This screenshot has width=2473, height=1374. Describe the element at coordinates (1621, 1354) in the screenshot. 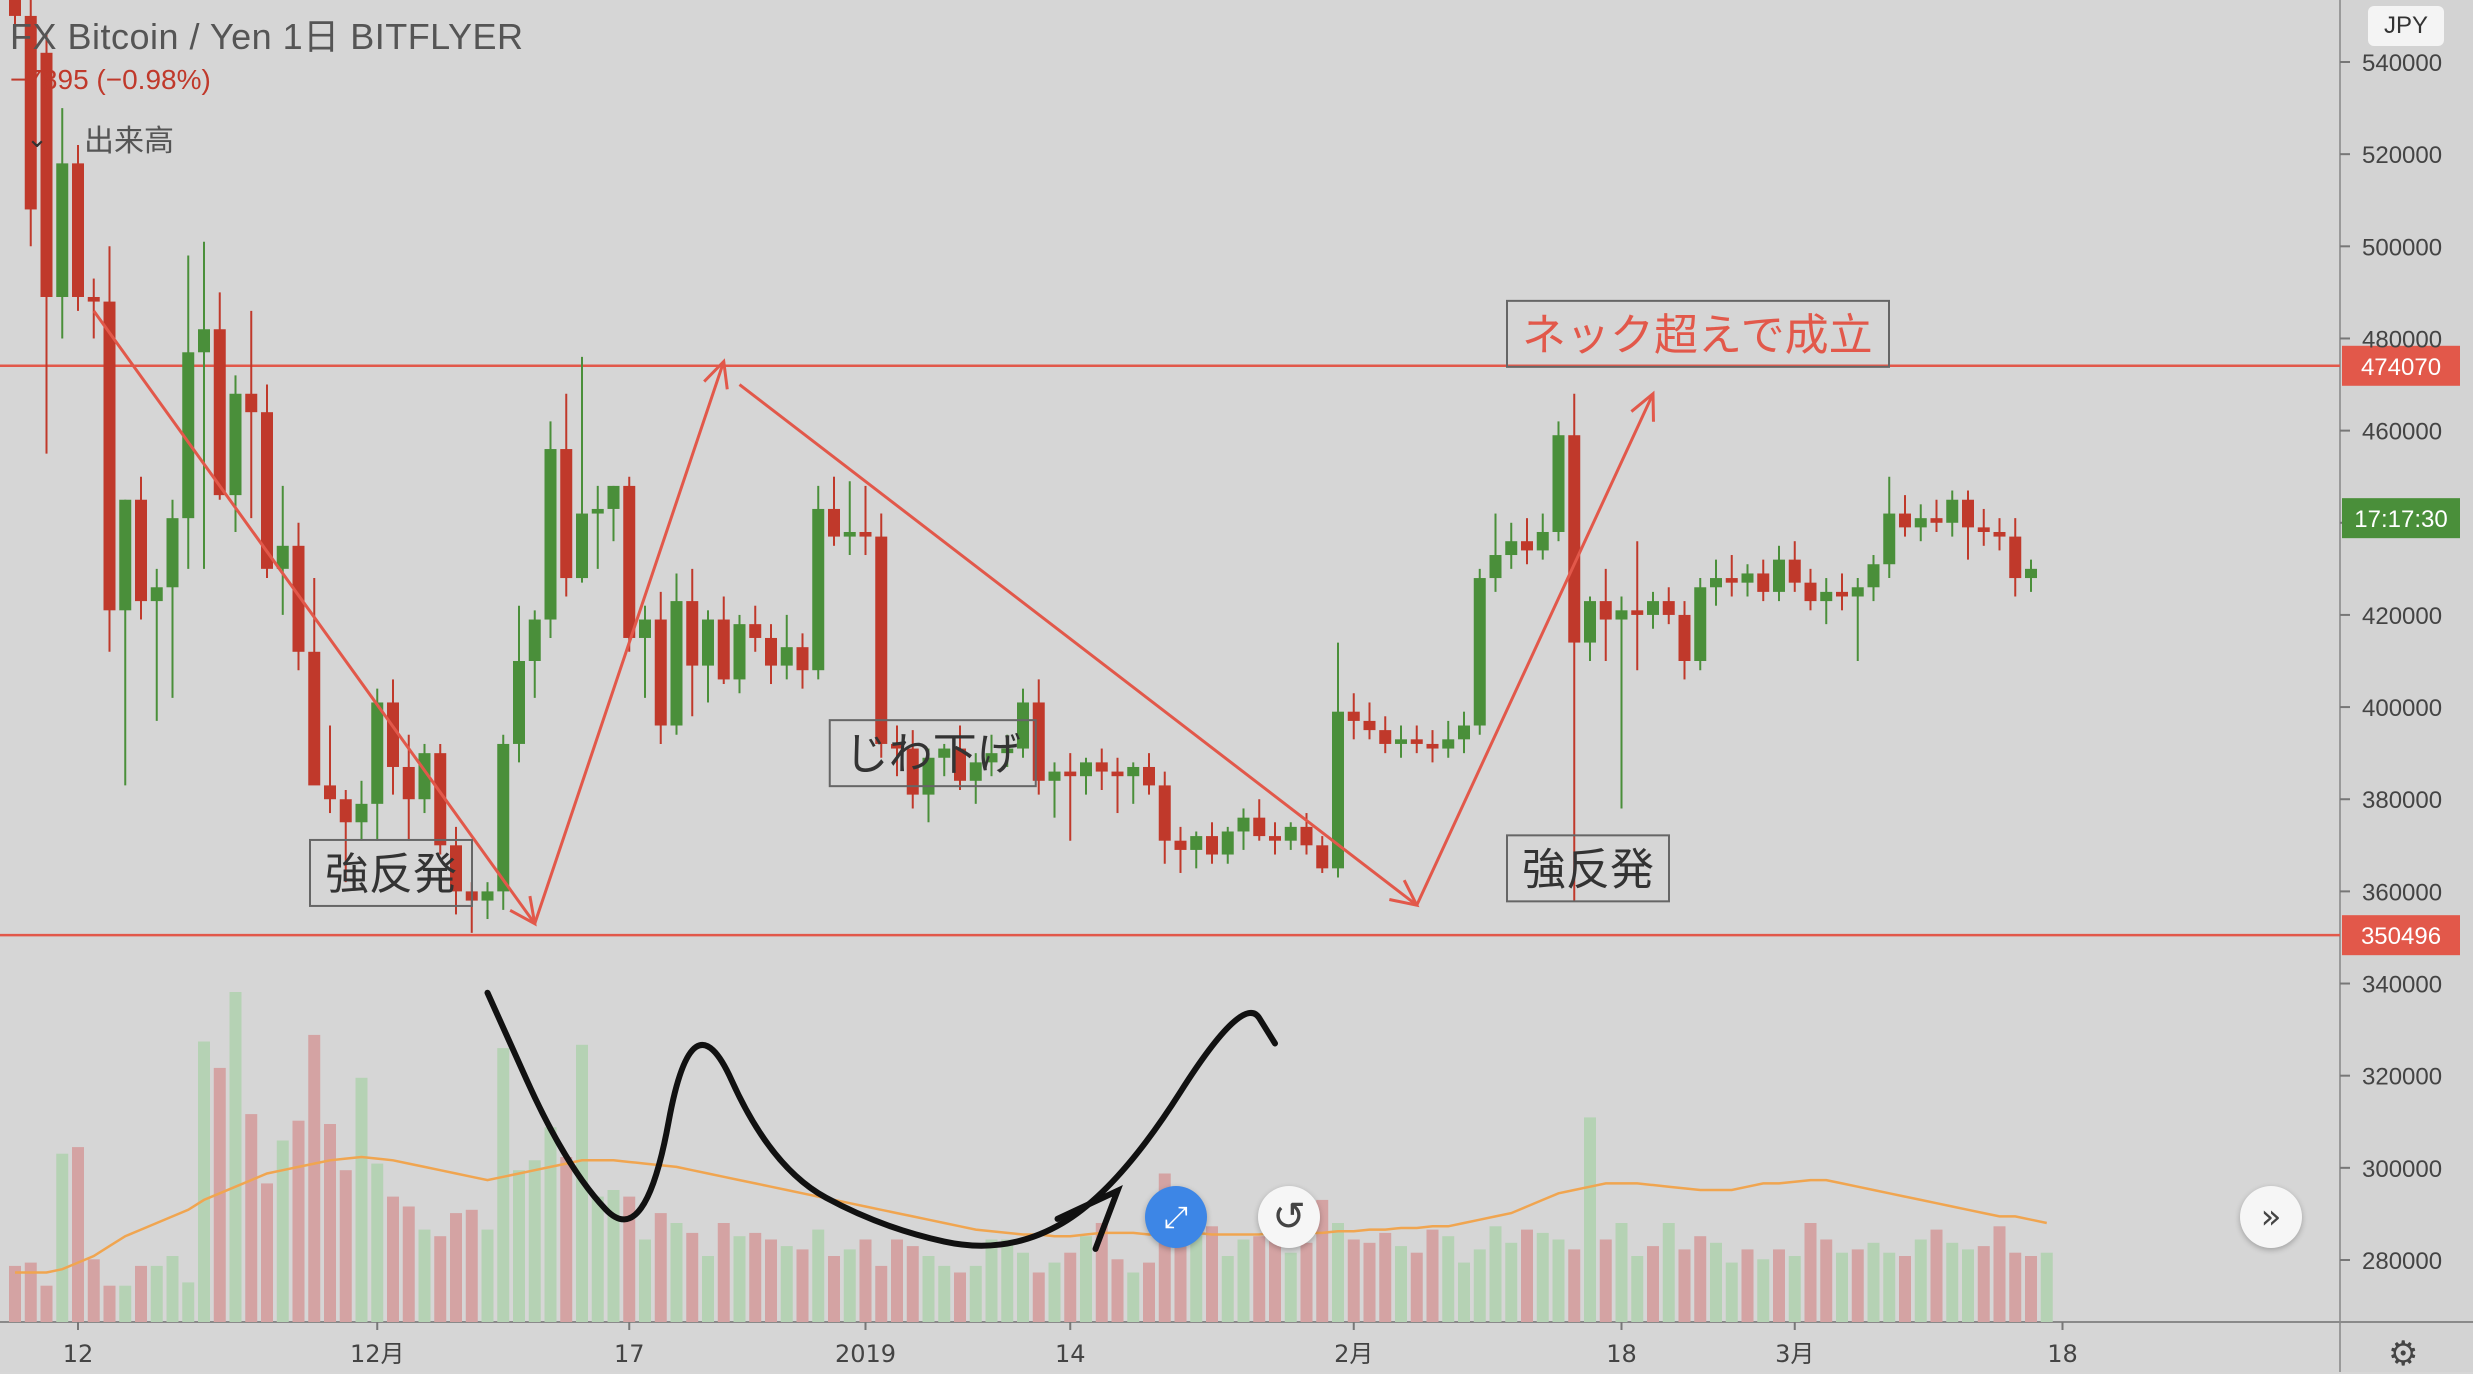

I see `time-tick-label: 18` at that location.